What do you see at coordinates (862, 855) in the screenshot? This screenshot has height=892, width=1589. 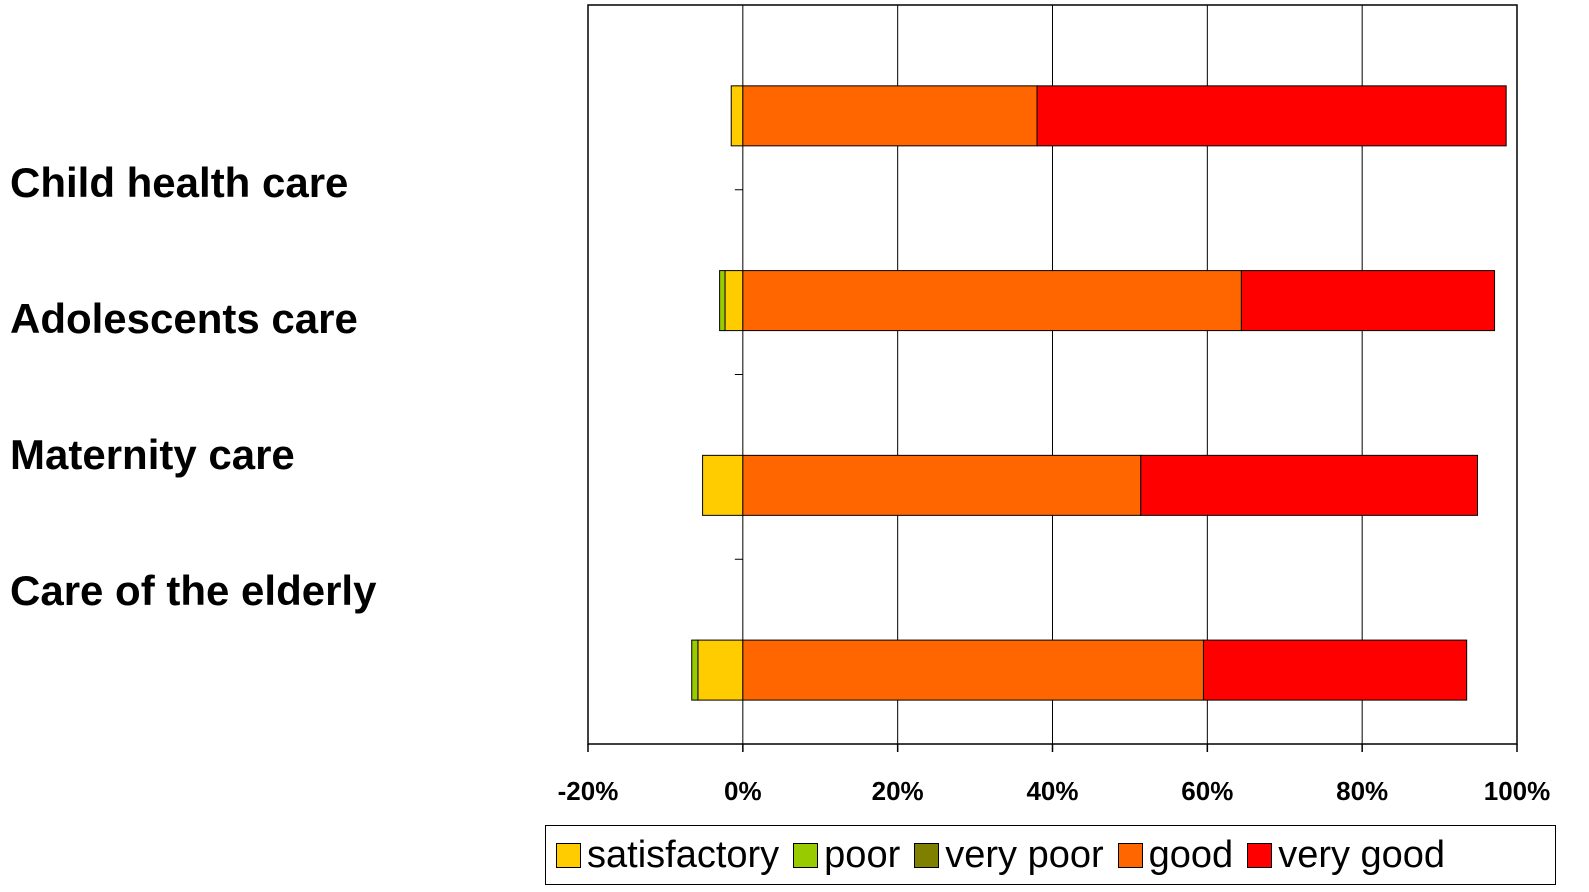 I see `legend-label-poor: poor` at bounding box center [862, 855].